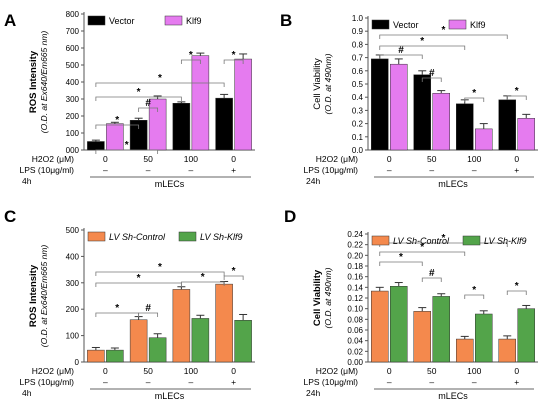  What do you see at coordinates (358, 31) in the screenshot?
I see `y-tick-label: 0.9` at bounding box center [358, 31].